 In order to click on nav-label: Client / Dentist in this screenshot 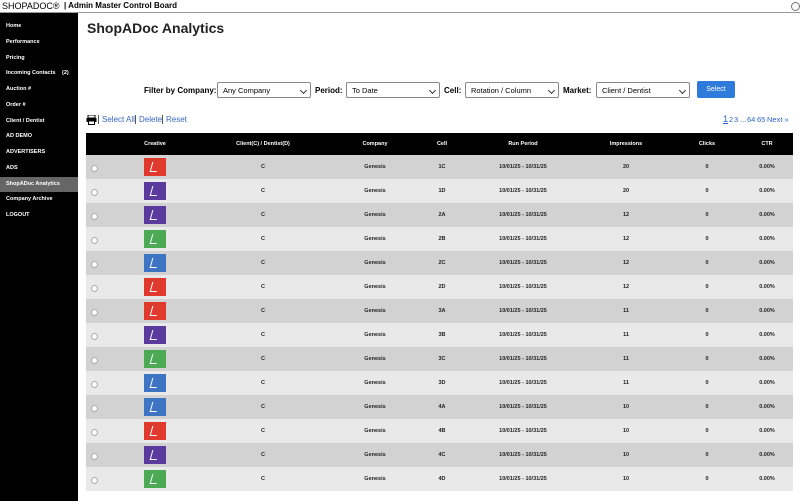, I will do `click(25, 120)`.